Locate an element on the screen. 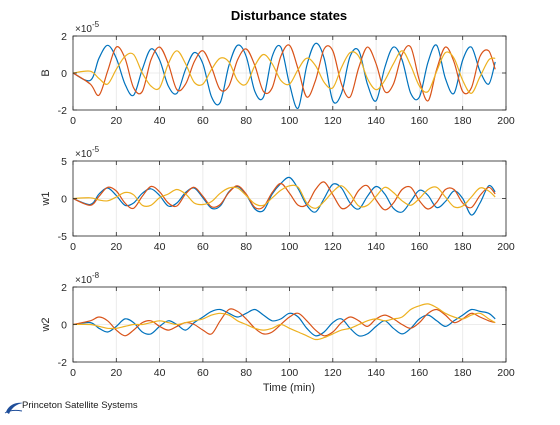 The image size is (560, 425). y-tick-label: 5 is located at coordinates (64, 162).